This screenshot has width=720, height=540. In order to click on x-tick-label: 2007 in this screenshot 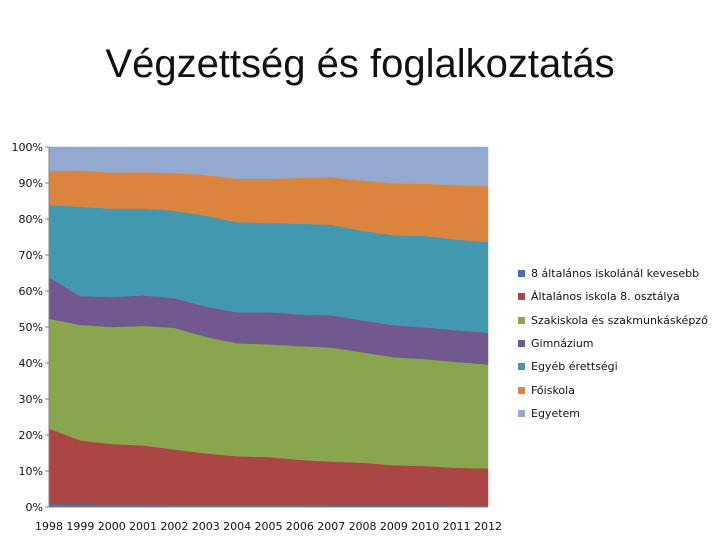, I will do `click(331, 526)`.